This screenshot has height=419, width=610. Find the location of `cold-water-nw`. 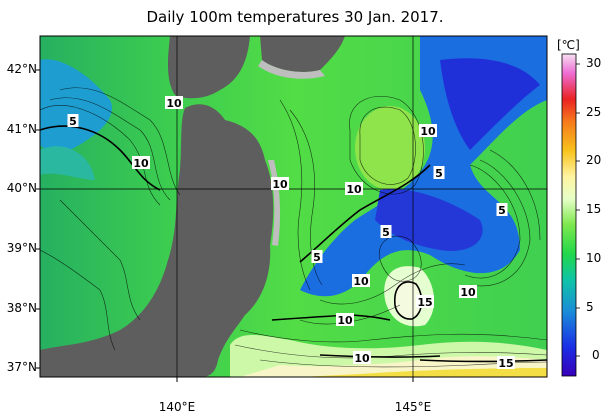

cold-water-nw is located at coordinates (76, 106).